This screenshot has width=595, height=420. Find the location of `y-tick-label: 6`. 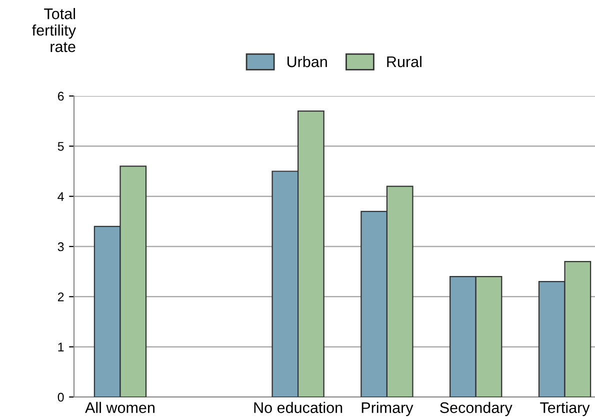

y-tick-label: 6 is located at coordinates (61, 96).